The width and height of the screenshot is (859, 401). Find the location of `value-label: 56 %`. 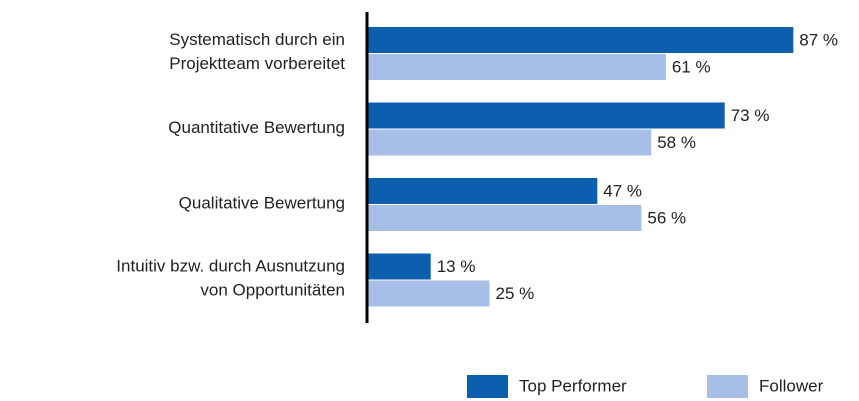

value-label: 56 % is located at coordinates (666, 217).